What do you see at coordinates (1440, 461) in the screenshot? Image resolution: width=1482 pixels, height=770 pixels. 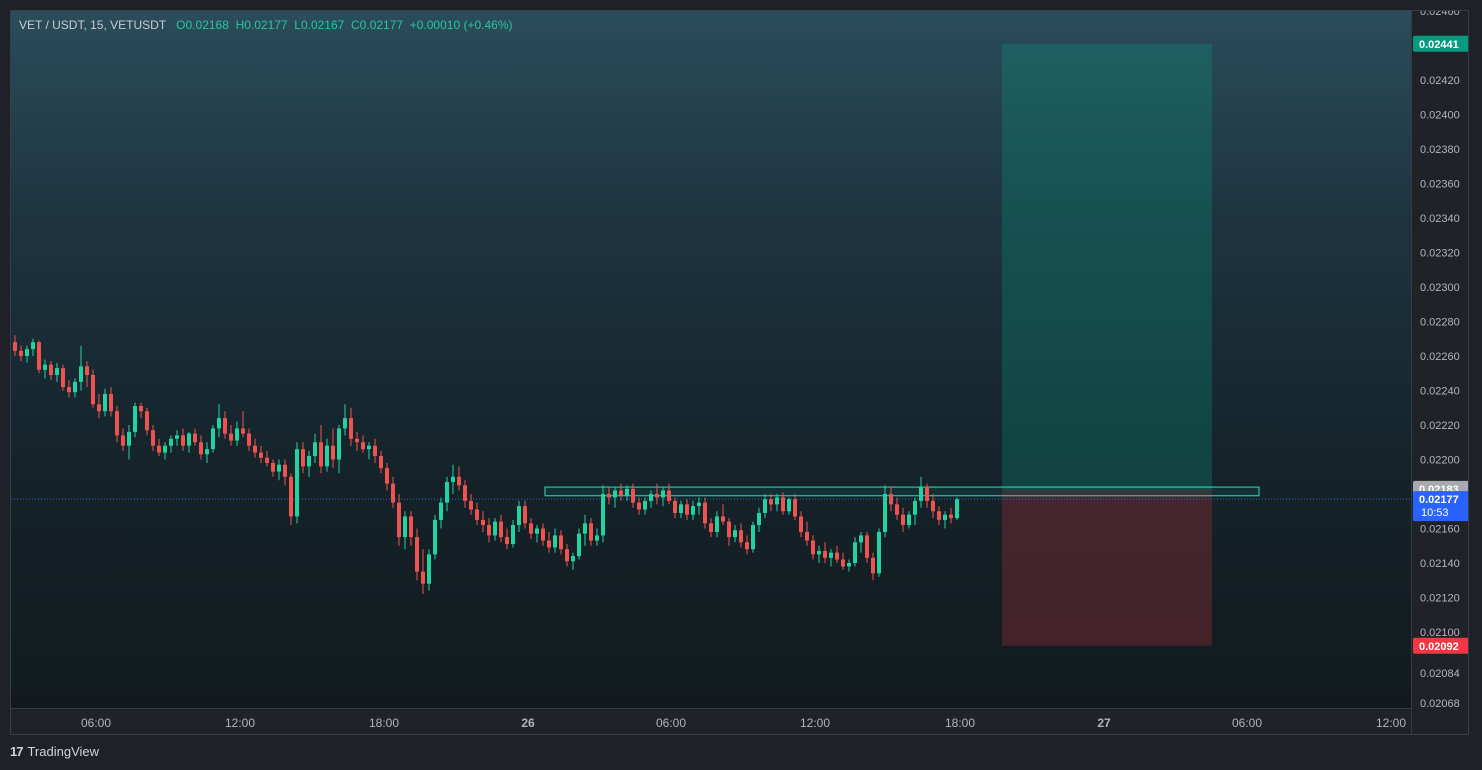 I see `price-tick-label: 0.02200` at bounding box center [1440, 461].